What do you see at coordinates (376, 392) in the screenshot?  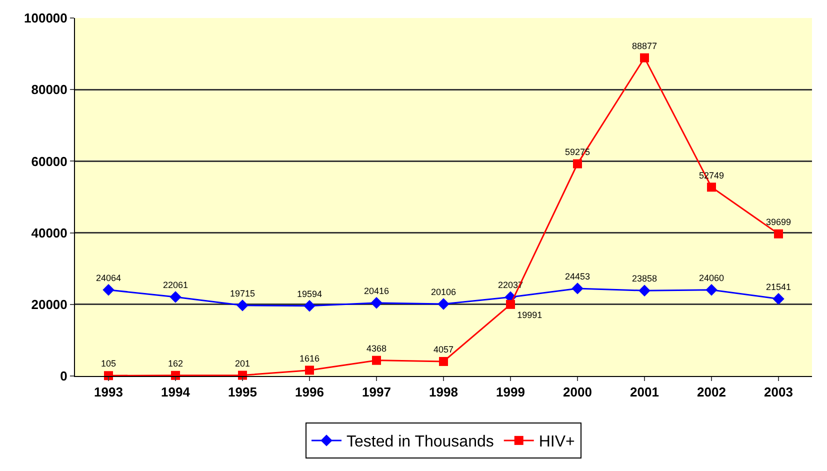 I see `x-tick-label: 1997` at bounding box center [376, 392].